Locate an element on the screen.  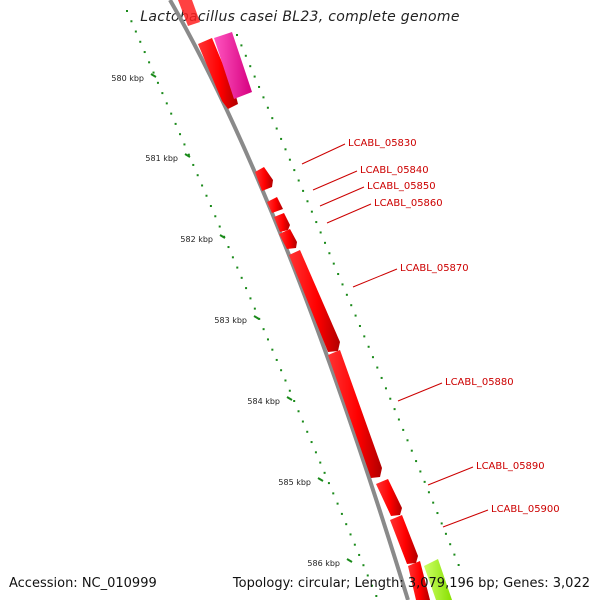
gene-label: LCABL_05850 is located at coordinates (401, 186).